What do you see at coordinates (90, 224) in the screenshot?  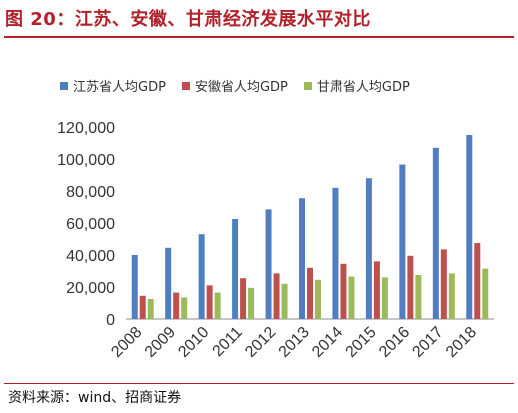 I see `y-tick-label: 60,000` at bounding box center [90, 224].